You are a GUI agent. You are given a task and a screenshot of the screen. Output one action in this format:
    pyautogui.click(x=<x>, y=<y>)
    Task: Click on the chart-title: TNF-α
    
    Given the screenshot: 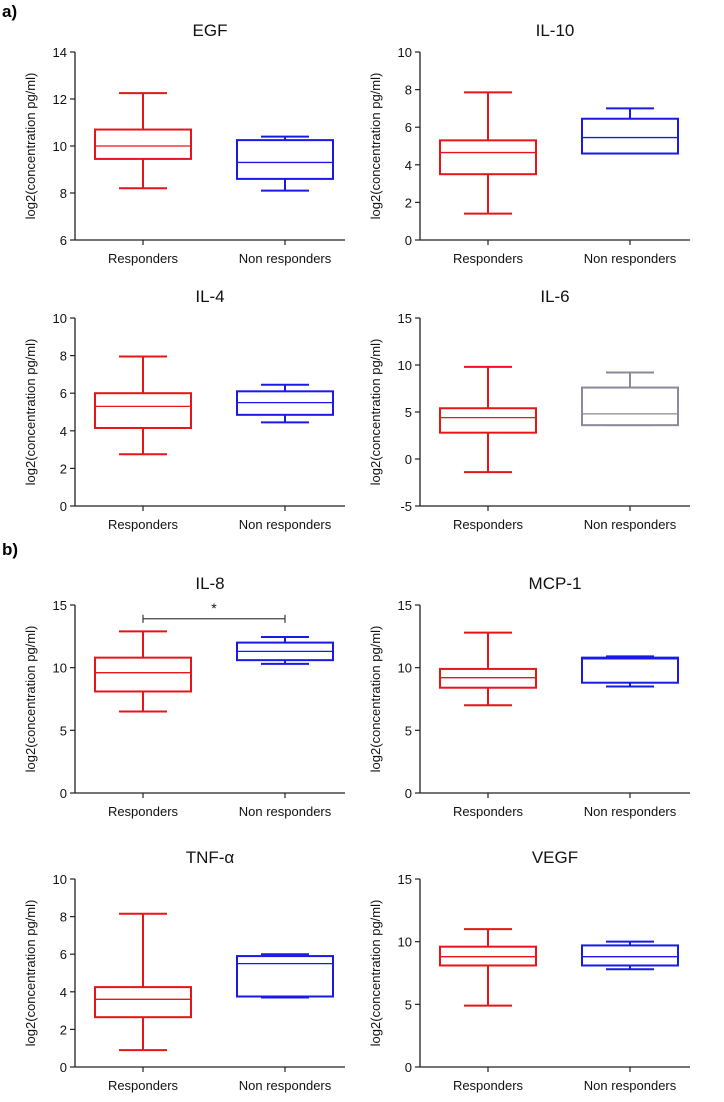 What is the action you would take?
    pyautogui.click(x=210, y=857)
    